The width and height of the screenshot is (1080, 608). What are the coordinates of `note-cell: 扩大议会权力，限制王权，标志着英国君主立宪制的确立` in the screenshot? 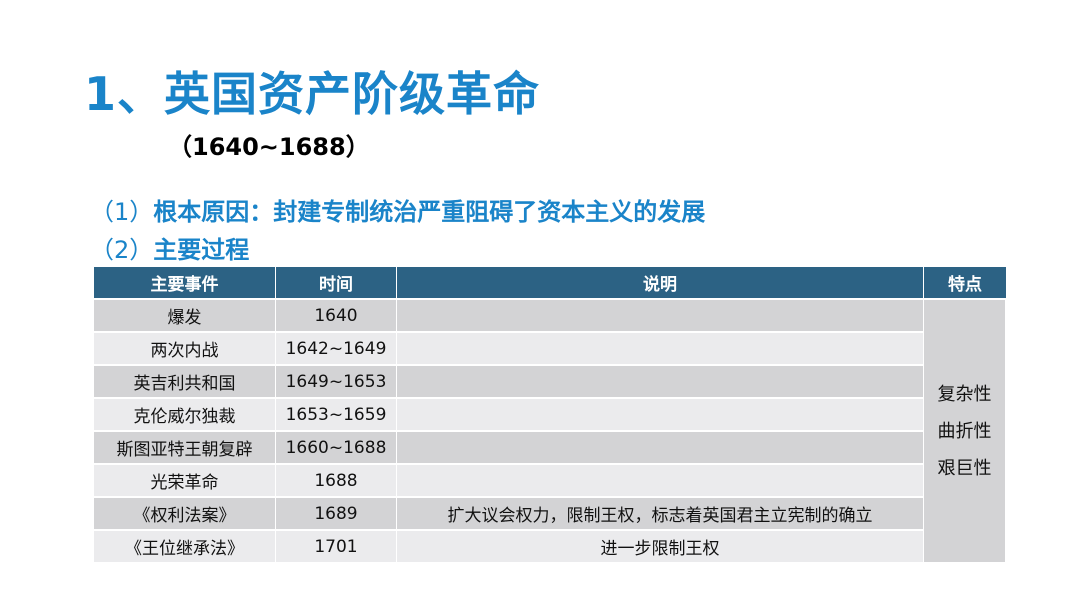 It's located at (660, 514).